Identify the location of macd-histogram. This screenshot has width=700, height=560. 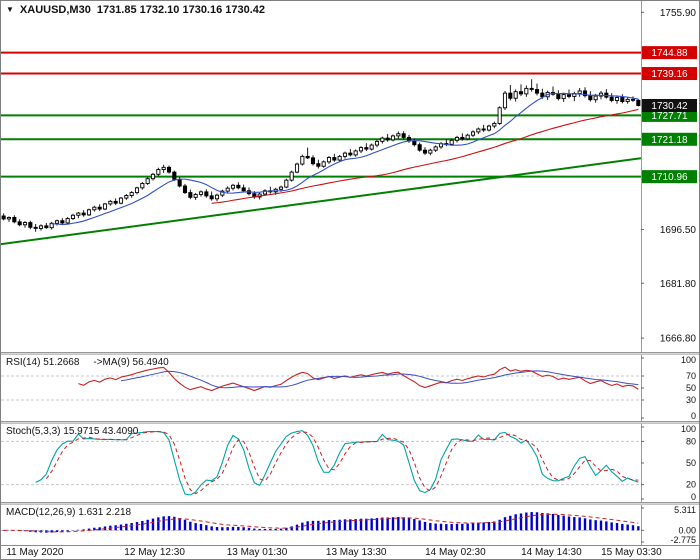
(321, 522).